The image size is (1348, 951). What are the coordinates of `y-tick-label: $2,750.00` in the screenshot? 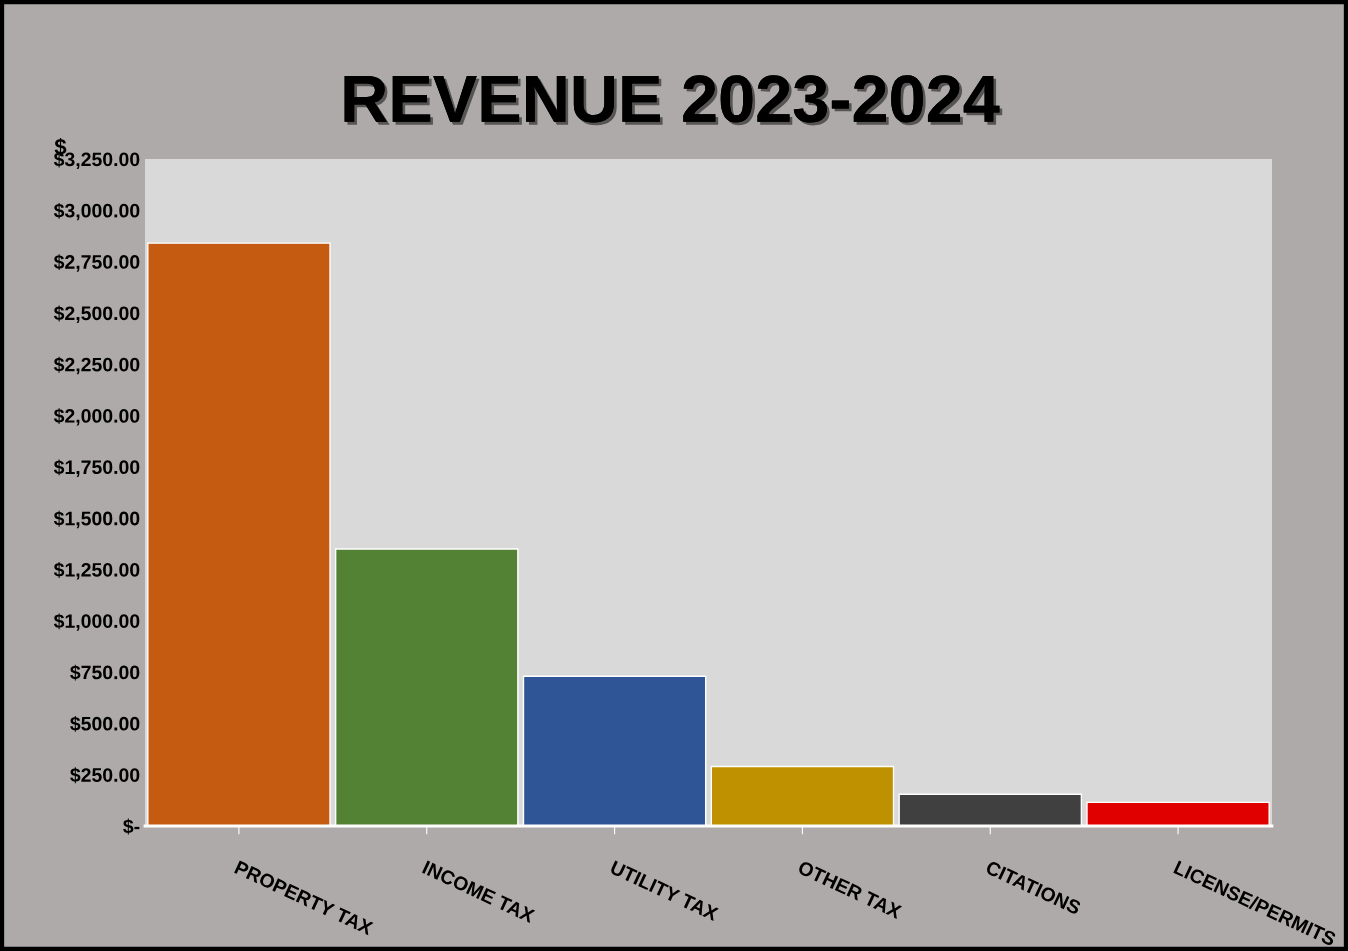 It's located at (96, 263).